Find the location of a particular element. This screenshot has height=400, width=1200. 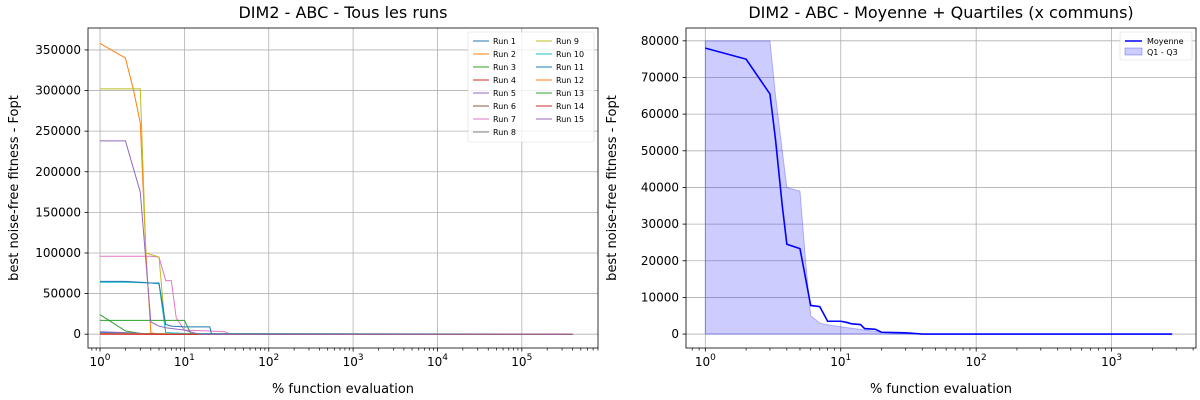

x-tick-label: 10⁵ is located at coordinates (521, 361).